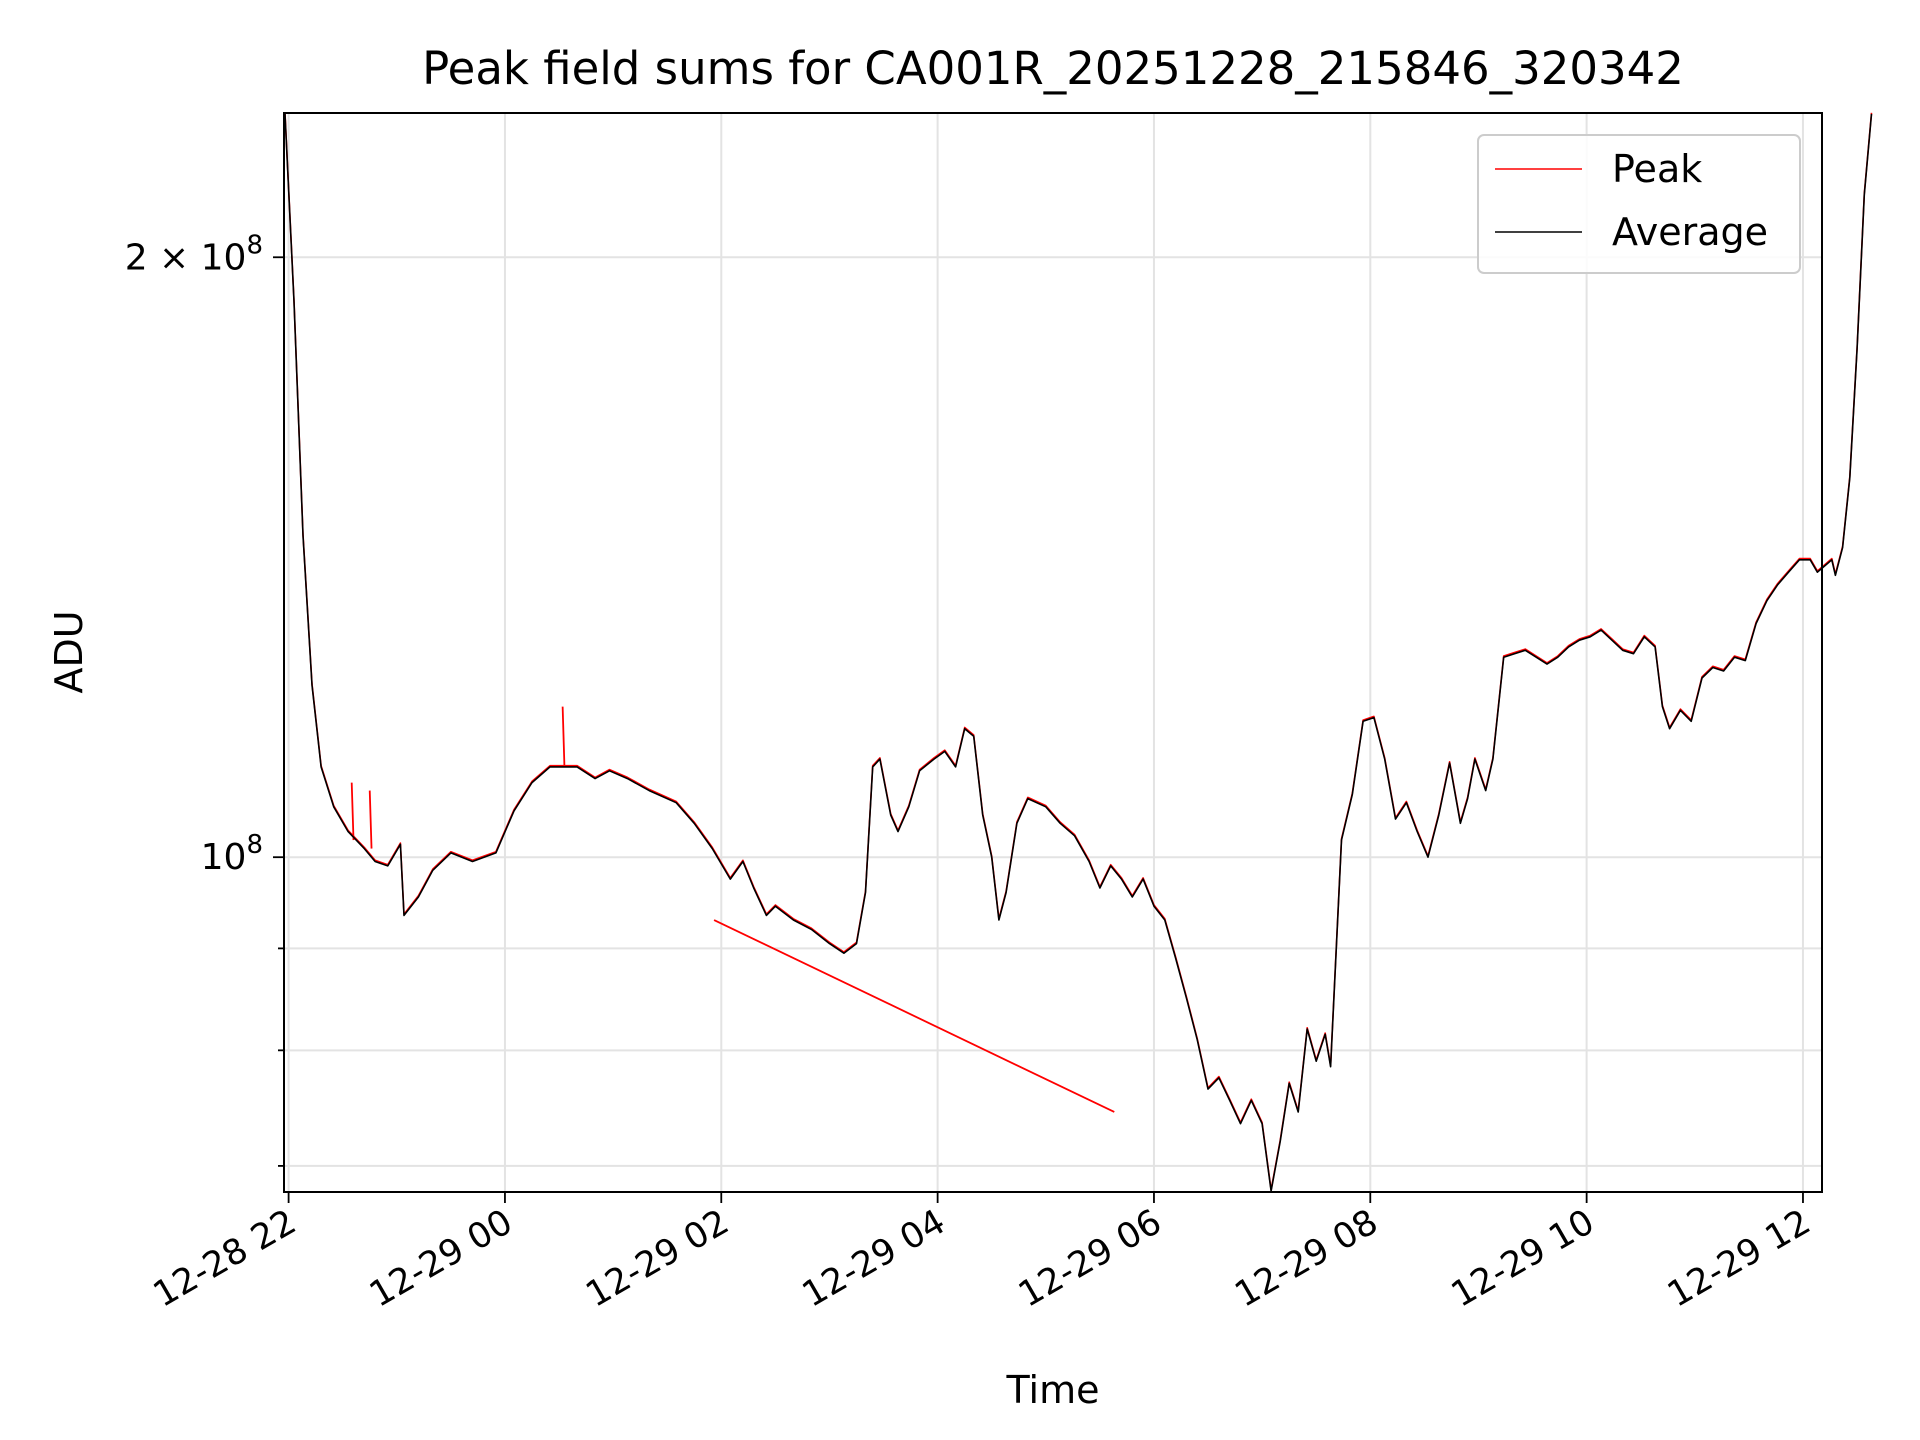 The height and width of the screenshot is (1440, 1920). I want to click on y-tick-label: 108, so click(232, 854).